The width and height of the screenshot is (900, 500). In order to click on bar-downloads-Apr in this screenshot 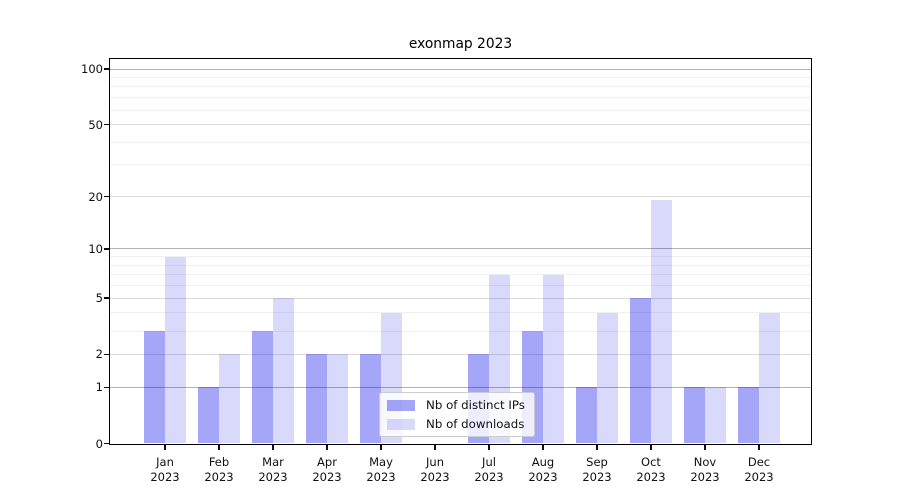, I will do `click(337, 399)`.